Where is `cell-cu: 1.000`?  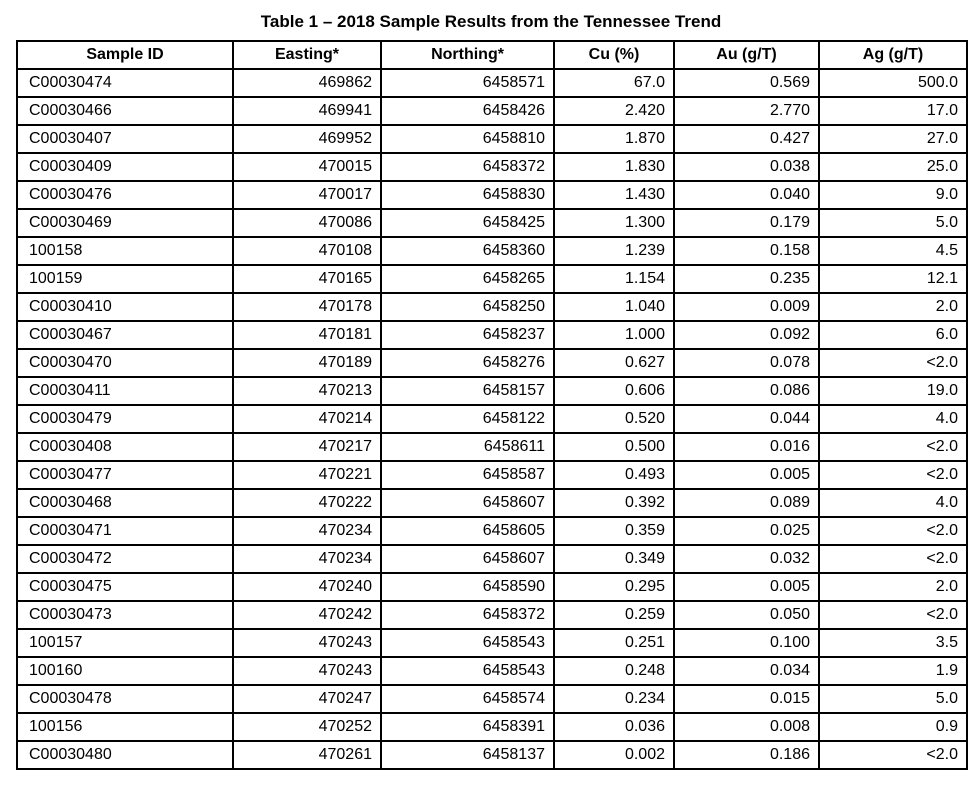
cell-cu: 1.000 is located at coordinates (614, 335).